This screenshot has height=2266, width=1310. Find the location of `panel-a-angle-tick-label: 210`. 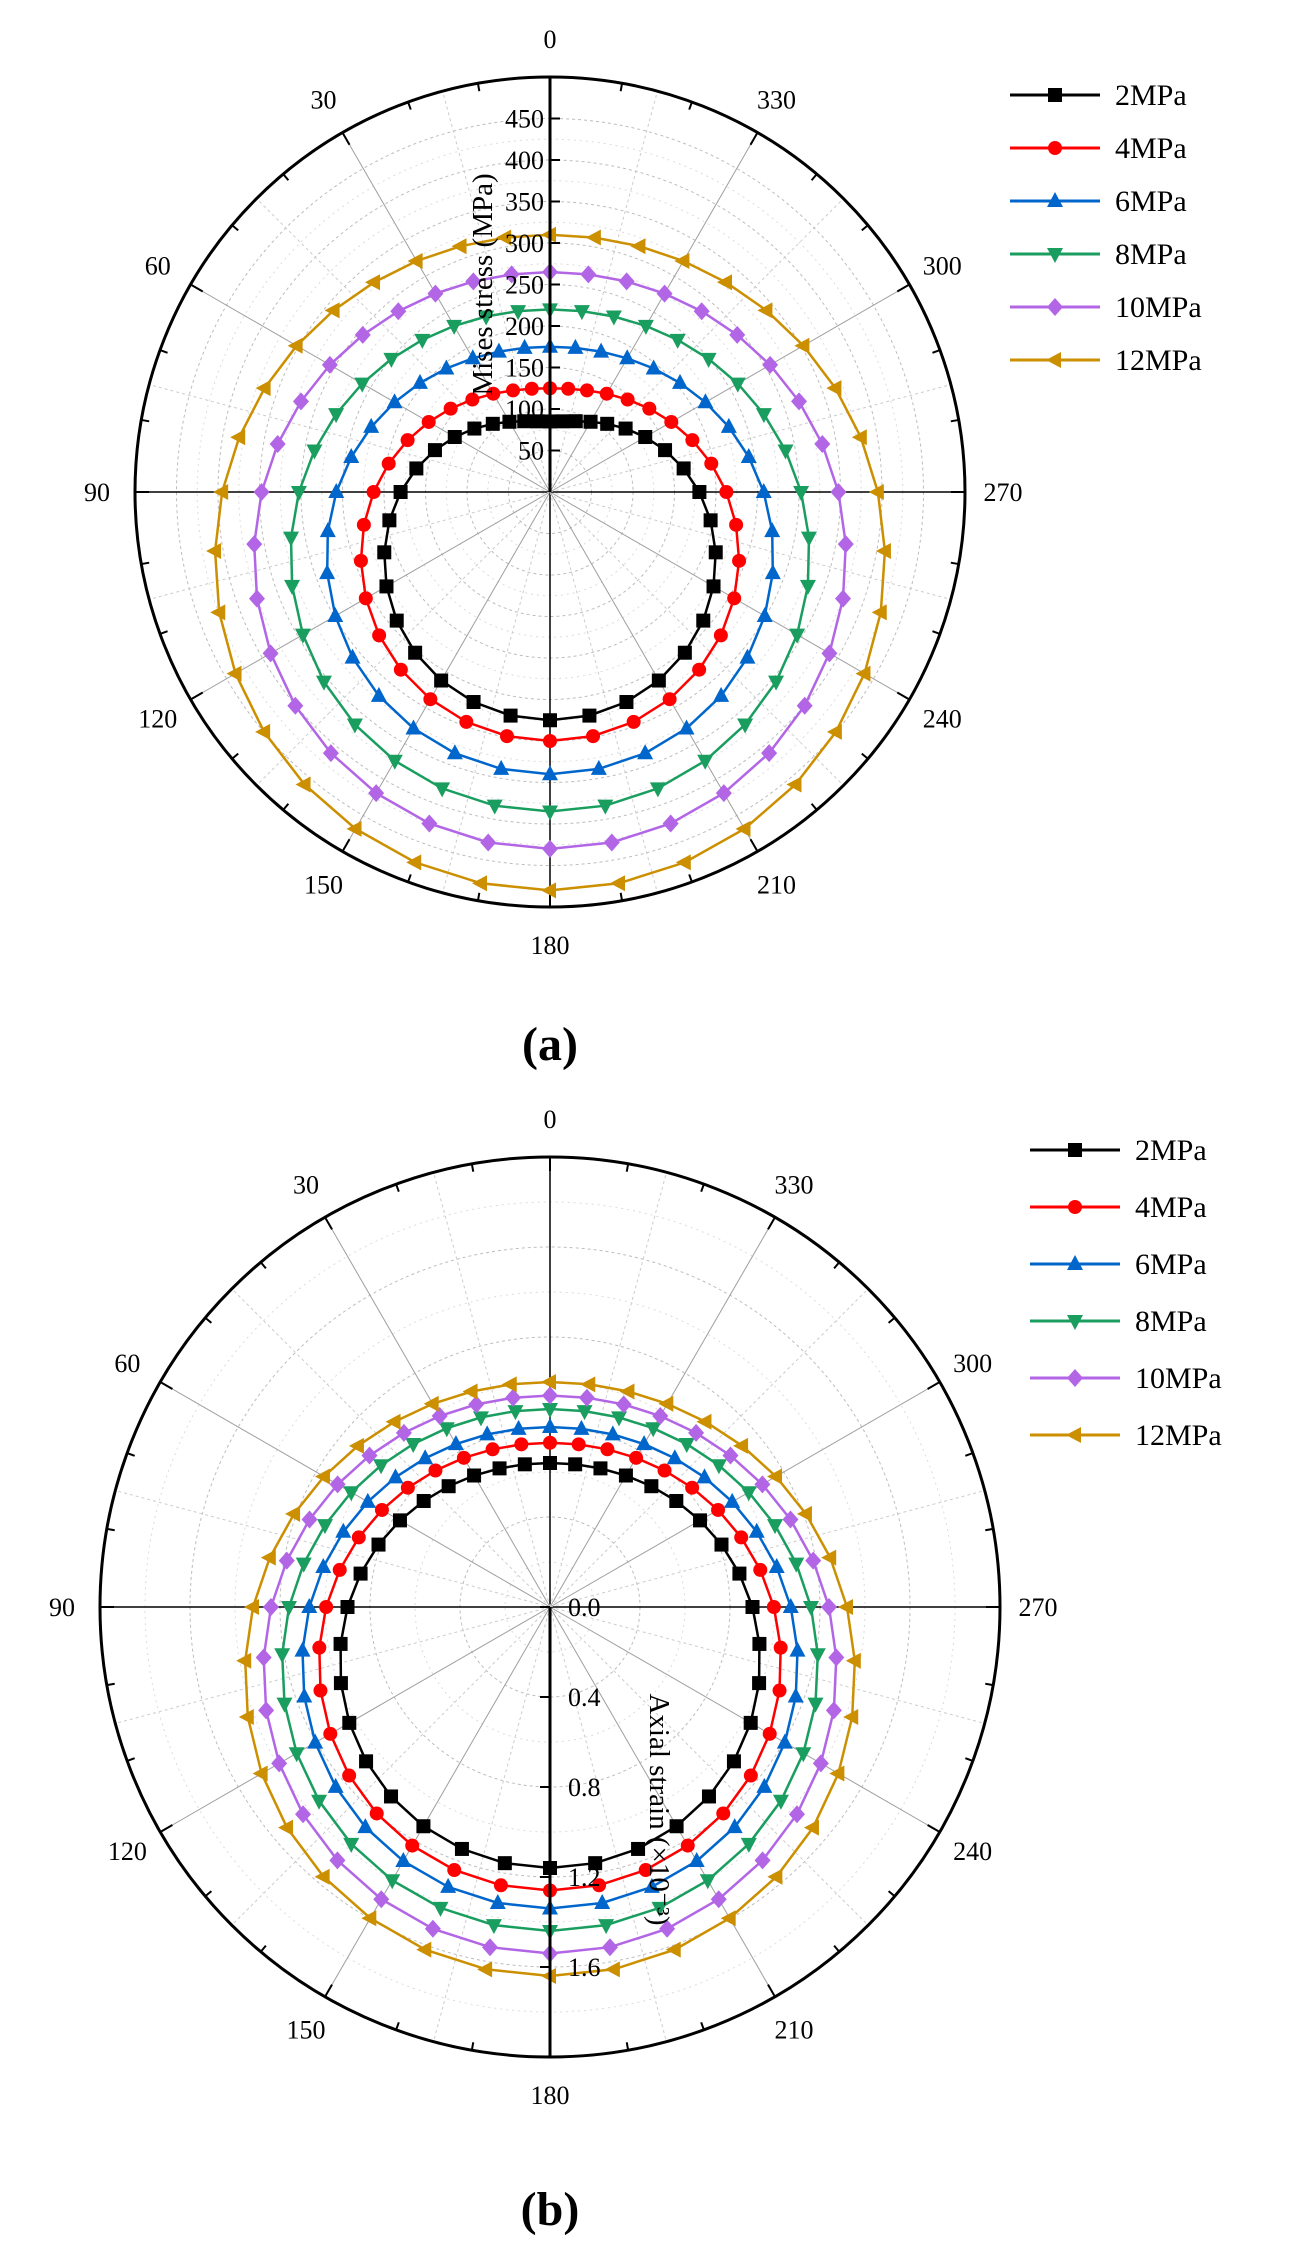

panel-a-angle-tick-label: 210 is located at coordinates (776, 884).